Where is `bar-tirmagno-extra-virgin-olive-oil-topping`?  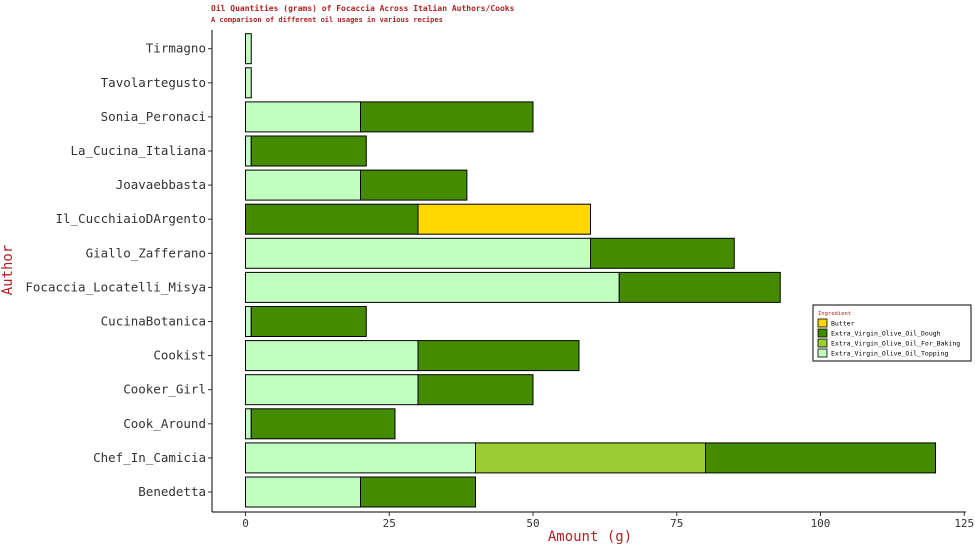 bar-tirmagno-extra-virgin-olive-oil-topping is located at coordinates (248, 49).